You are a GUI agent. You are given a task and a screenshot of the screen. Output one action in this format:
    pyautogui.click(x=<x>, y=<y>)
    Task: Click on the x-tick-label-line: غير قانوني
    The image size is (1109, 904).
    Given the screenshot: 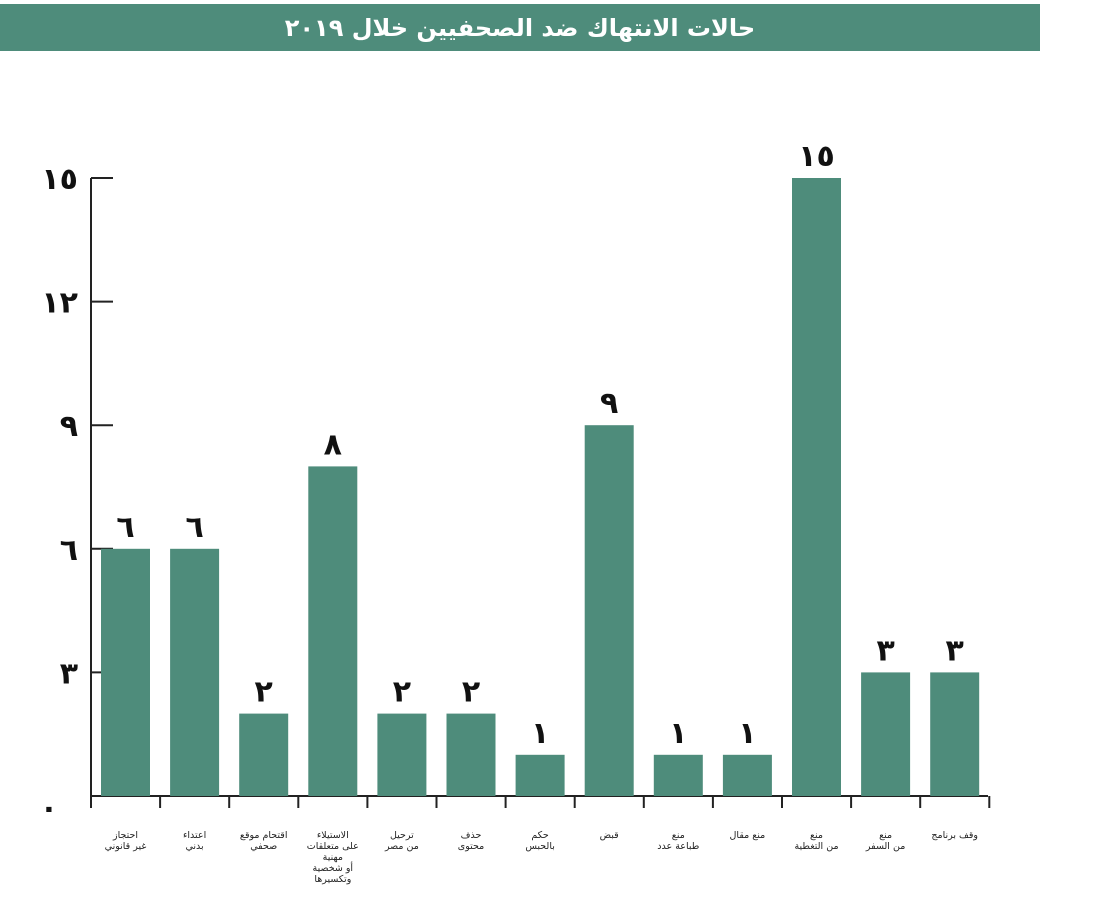 What is the action you would take?
    pyautogui.click(x=126, y=846)
    